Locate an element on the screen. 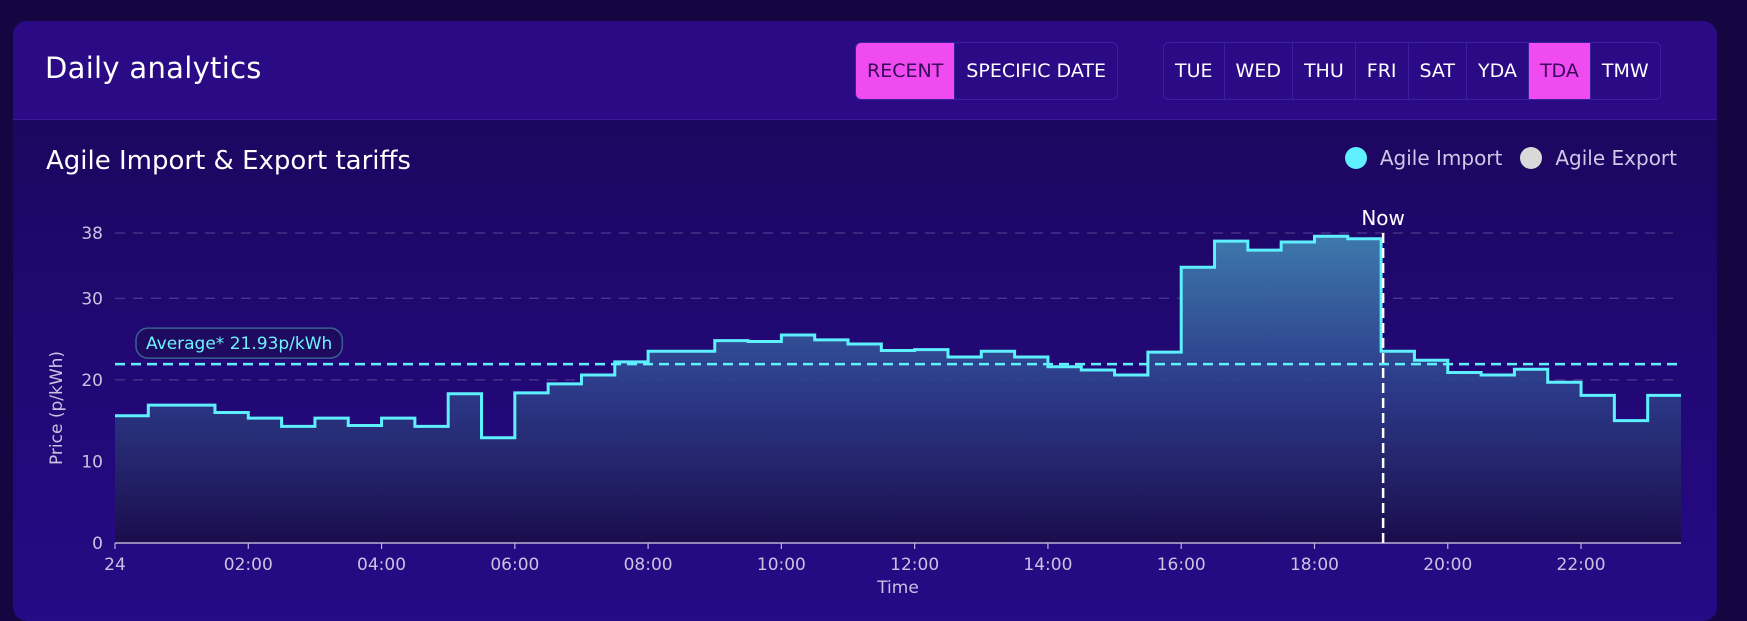 The image size is (1747, 621). day-button-fri: FRI is located at coordinates (1382, 71).